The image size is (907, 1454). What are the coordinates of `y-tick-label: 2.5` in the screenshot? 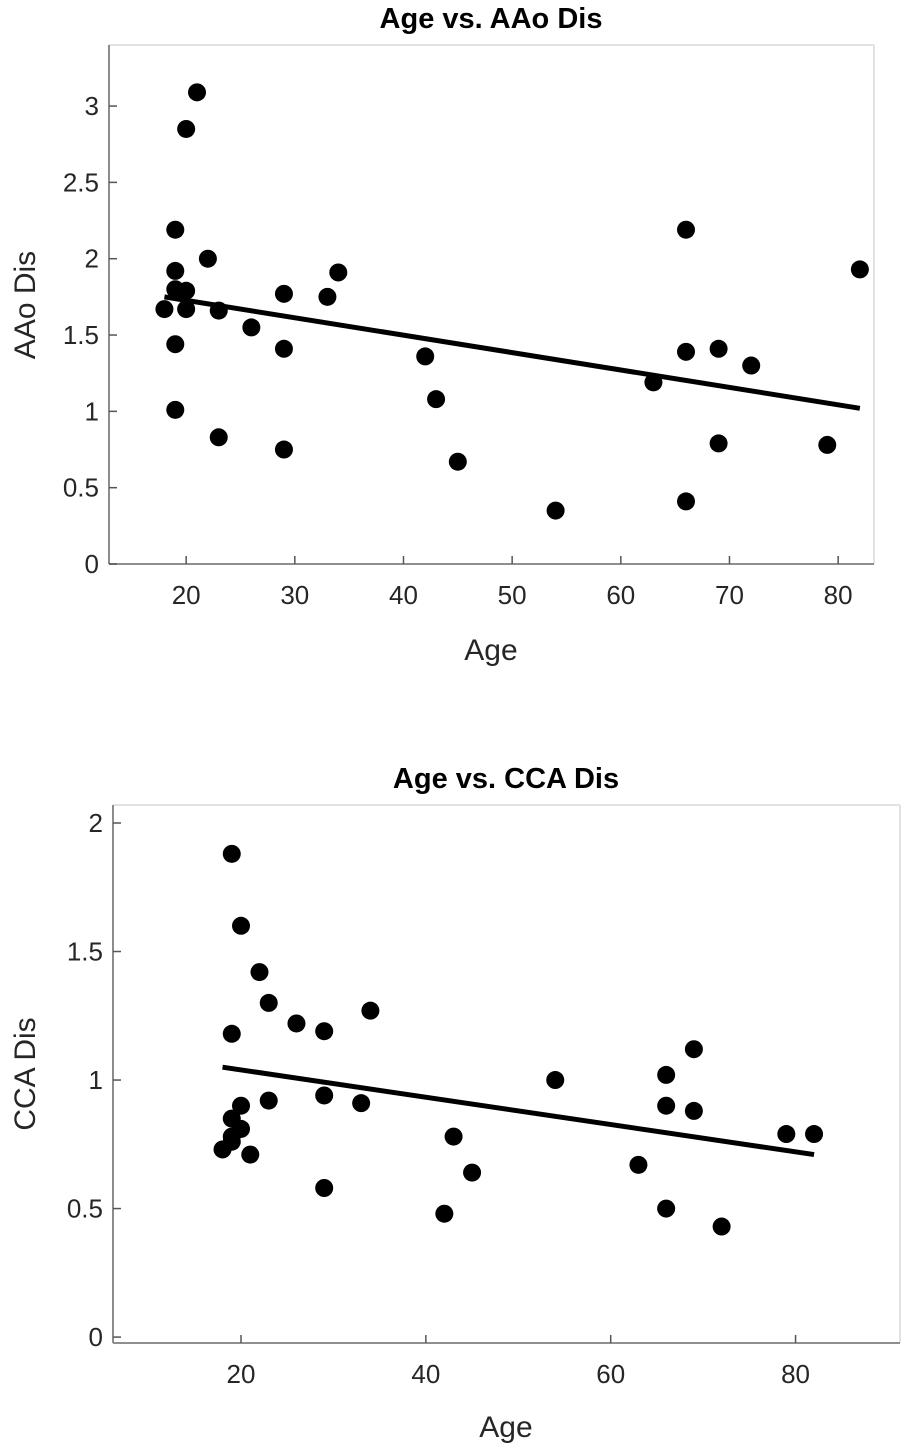 It's located at (81, 182).